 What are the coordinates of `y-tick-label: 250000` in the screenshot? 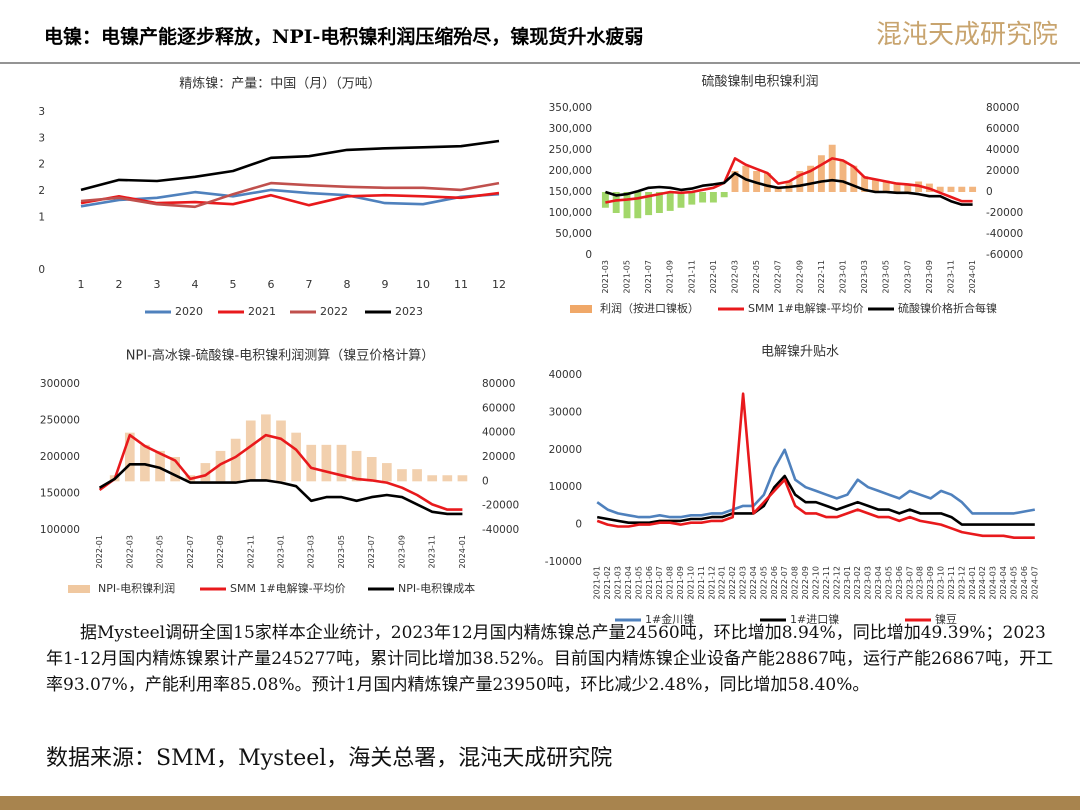 It's located at (60, 421).